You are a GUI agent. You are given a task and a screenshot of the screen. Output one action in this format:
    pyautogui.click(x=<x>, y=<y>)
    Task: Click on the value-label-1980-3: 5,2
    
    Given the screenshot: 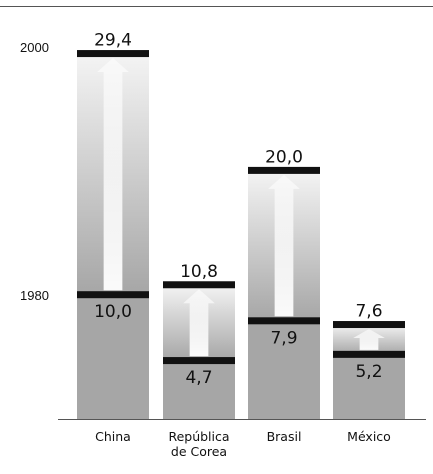 What is the action you would take?
    pyautogui.click(x=368, y=372)
    